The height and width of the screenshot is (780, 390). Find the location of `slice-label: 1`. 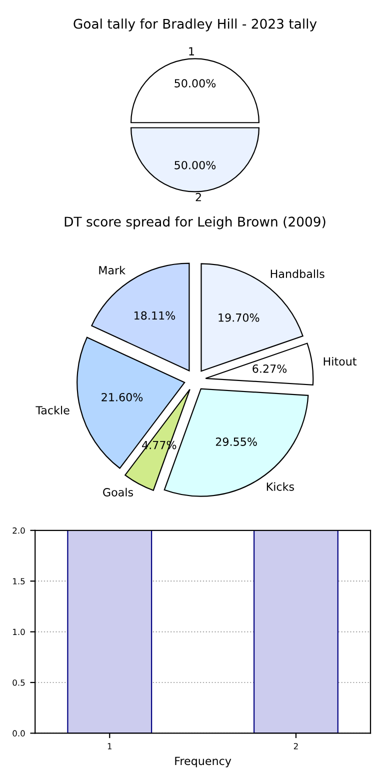

slice-label: 1 is located at coordinates (191, 51).